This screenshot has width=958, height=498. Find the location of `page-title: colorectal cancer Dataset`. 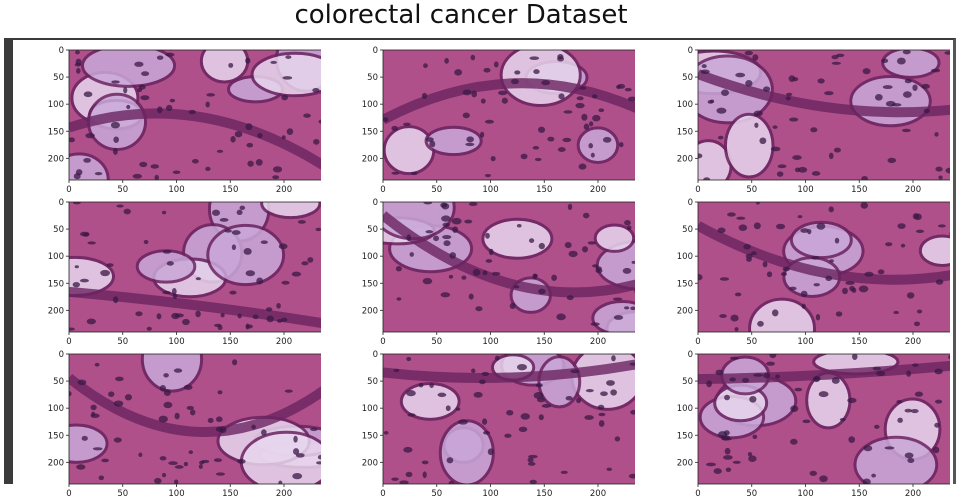

page-title: colorectal cancer Dataset is located at coordinates (461, 15).